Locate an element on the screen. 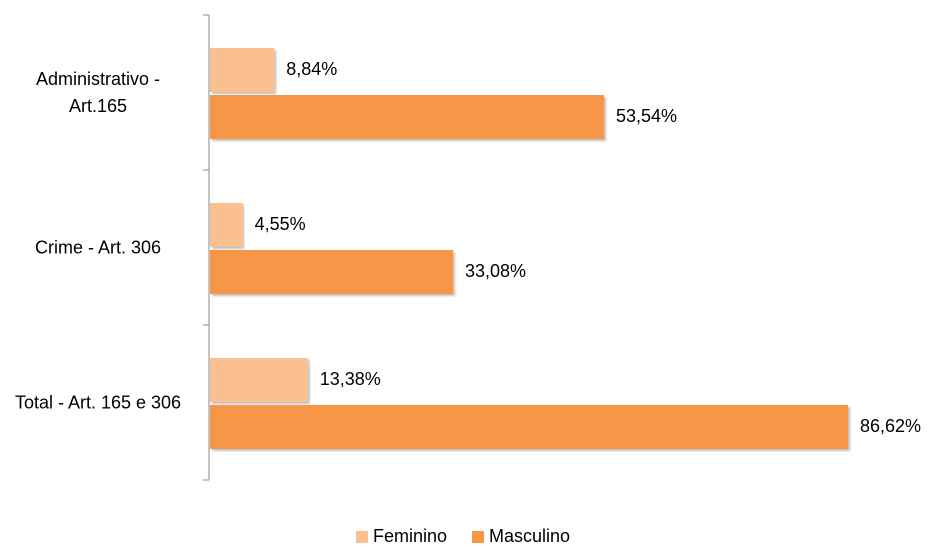 The image size is (940, 547). category-label: Total - Art. 165 e 306 is located at coordinates (98, 402).